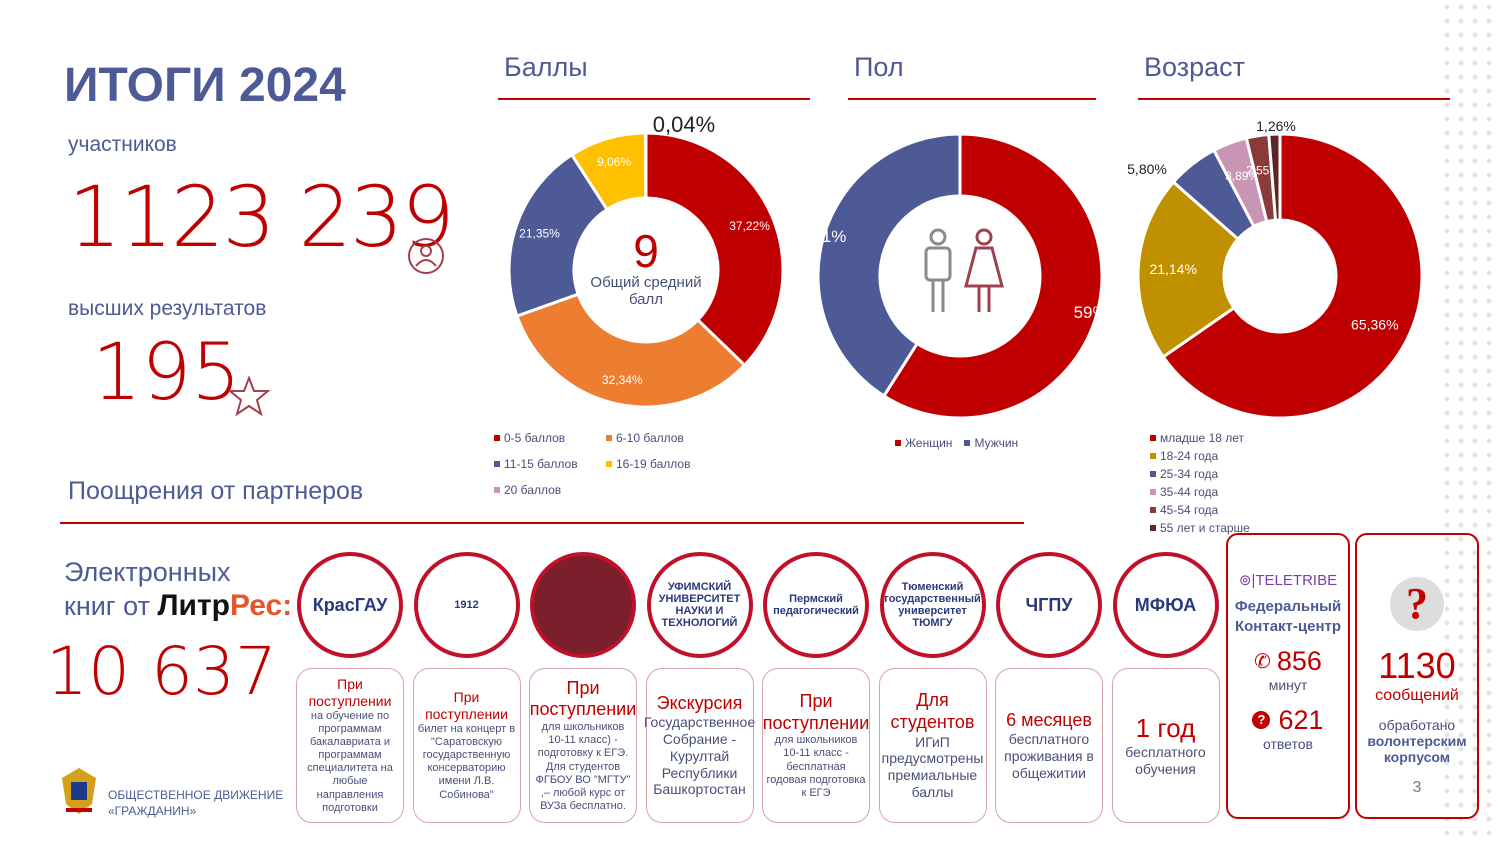  I want to click on slice-label: 65,36%, so click(1374, 325).